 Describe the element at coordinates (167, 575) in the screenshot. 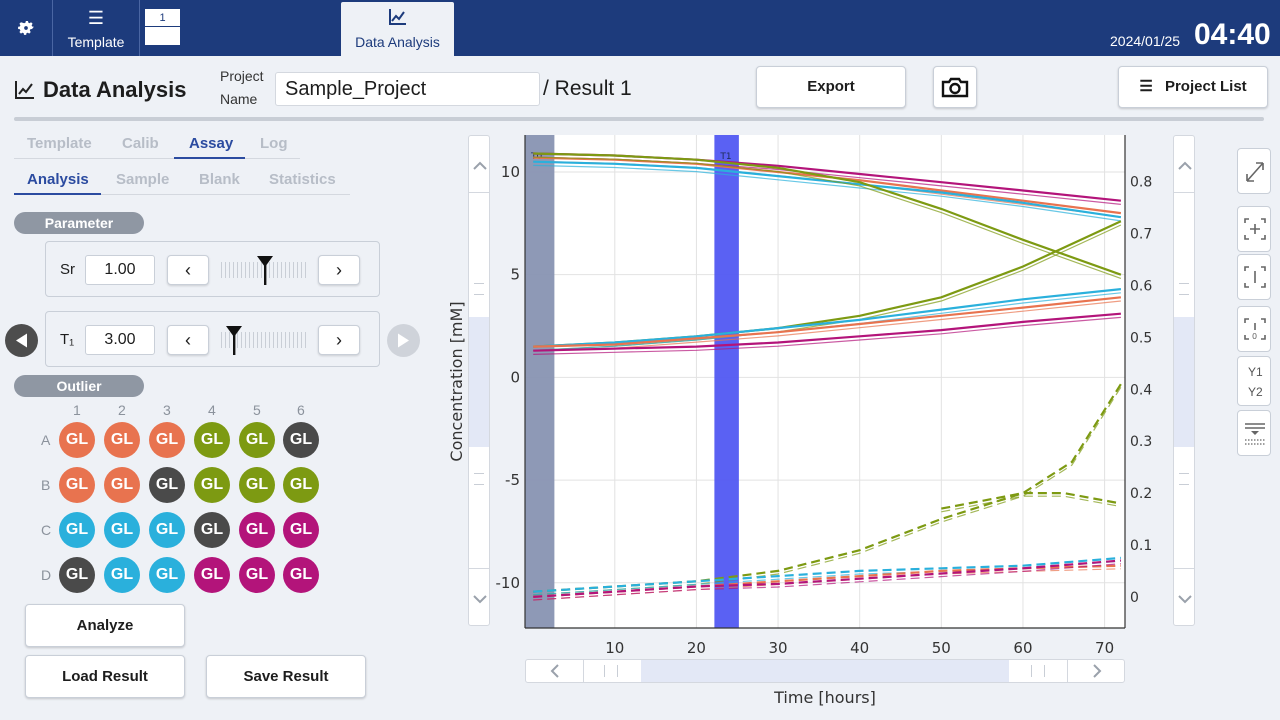

I see `well-d3: GL` at that location.